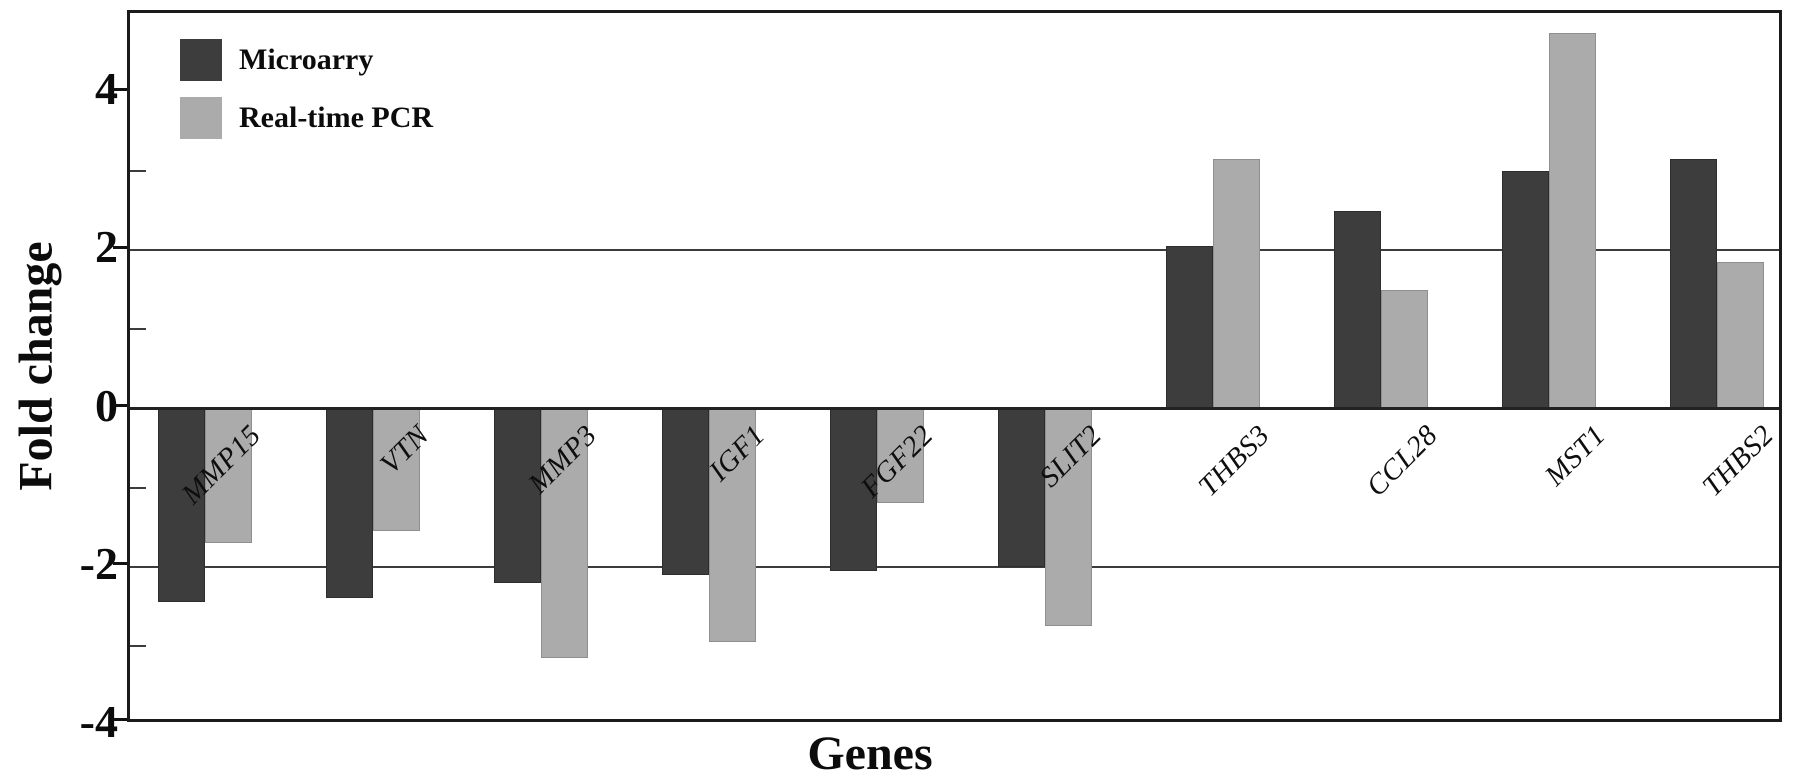 The height and width of the screenshot is (778, 1795). What do you see at coordinates (106, 405) in the screenshot?
I see `y-tick-label-0: 0` at bounding box center [106, 405].